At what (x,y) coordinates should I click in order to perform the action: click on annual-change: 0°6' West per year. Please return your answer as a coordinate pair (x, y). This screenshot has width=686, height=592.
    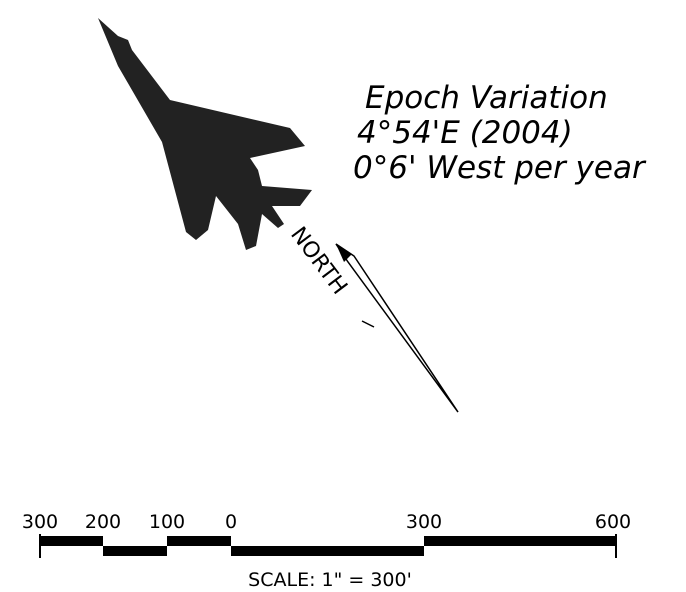
    Looking at the image, I should click on (500, 168).